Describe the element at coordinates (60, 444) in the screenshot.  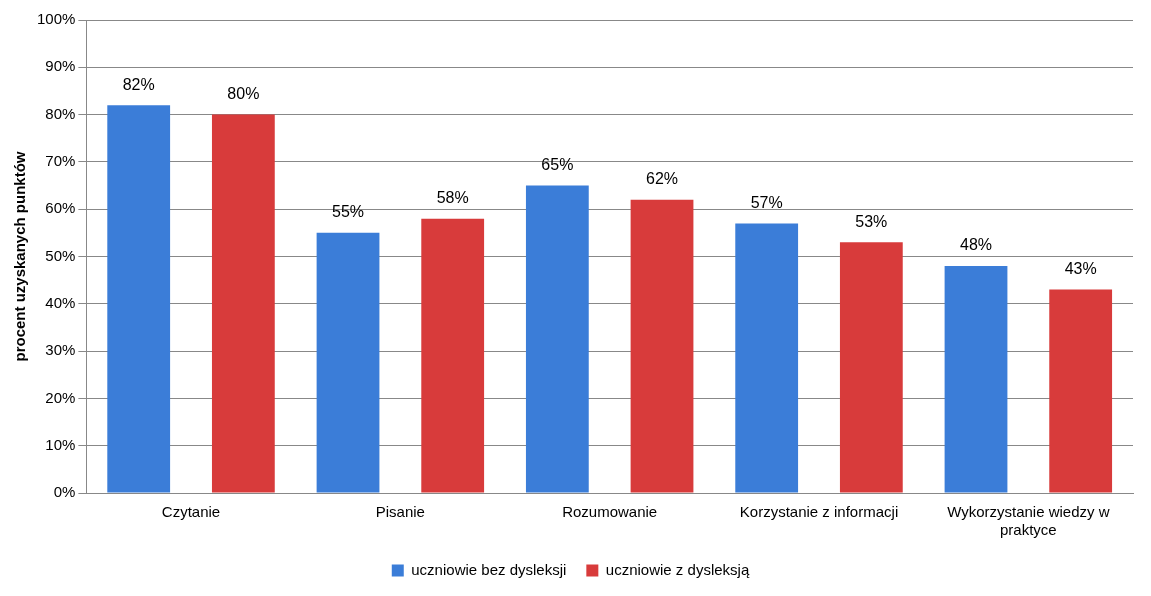
I see `y-tick-label: 10%` at that location.